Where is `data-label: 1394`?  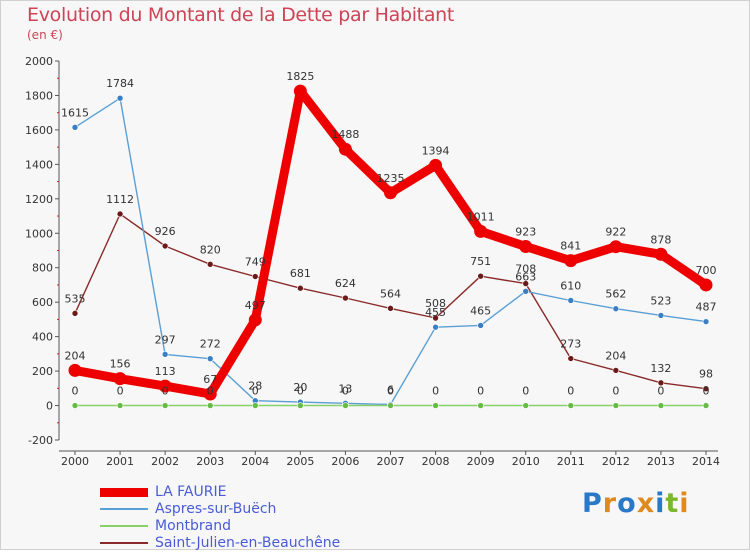 data-label: 1394 is located at coordinates (436, 150).